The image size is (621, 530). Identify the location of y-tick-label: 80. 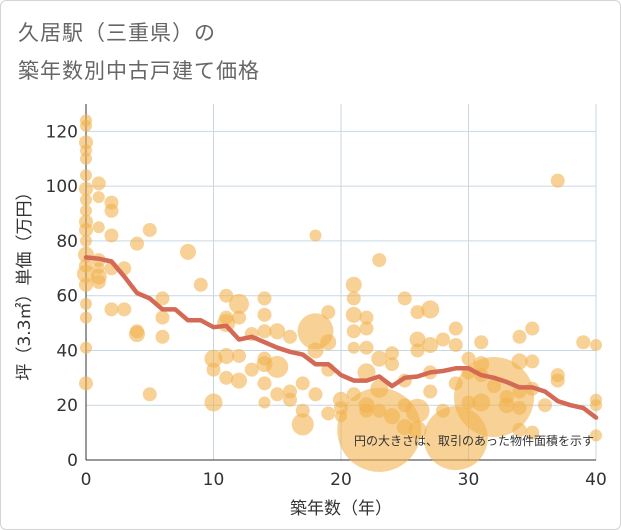
(67, 242).